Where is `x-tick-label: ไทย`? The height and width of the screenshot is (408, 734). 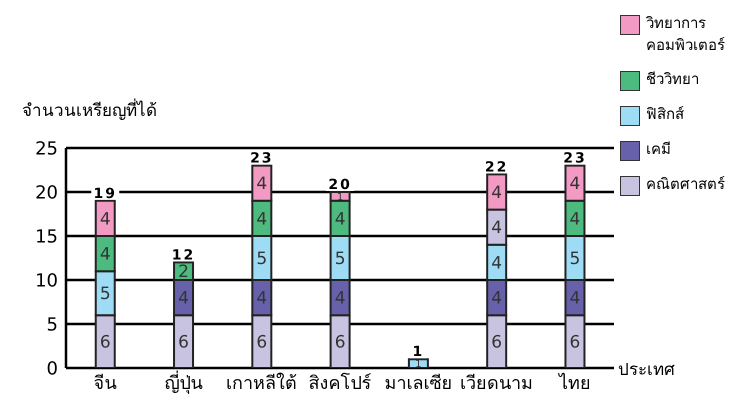
x-tick-label: ไทย is located at coordinates (573, 383).